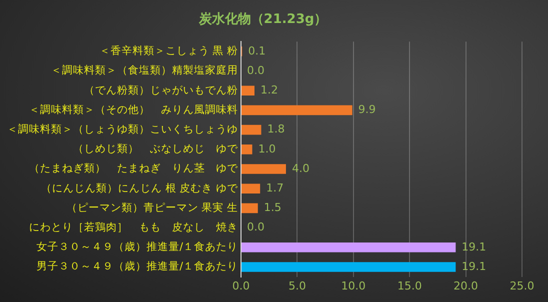 The width and height of the screenshot is (548, 302). I want to click on y-tick-label: （しめじ類） ぶなしめじ ゆで, so click(156, 149).